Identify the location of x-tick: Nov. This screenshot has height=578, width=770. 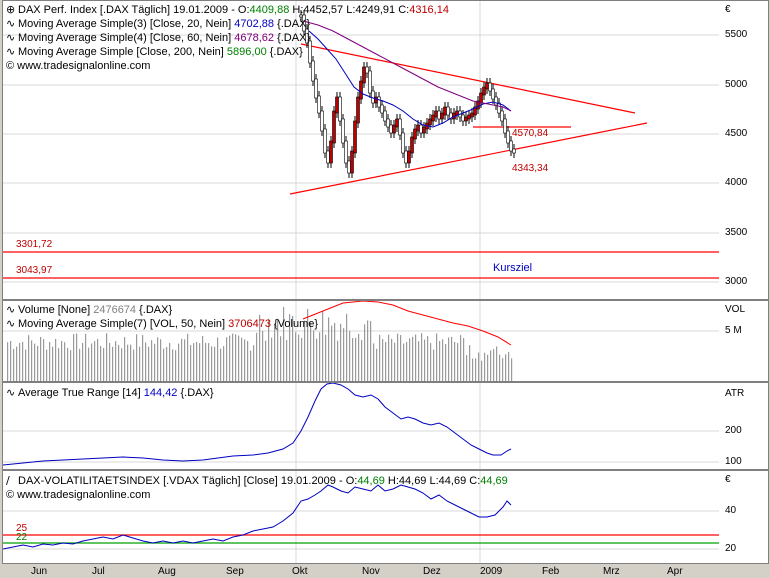
(371, 571).